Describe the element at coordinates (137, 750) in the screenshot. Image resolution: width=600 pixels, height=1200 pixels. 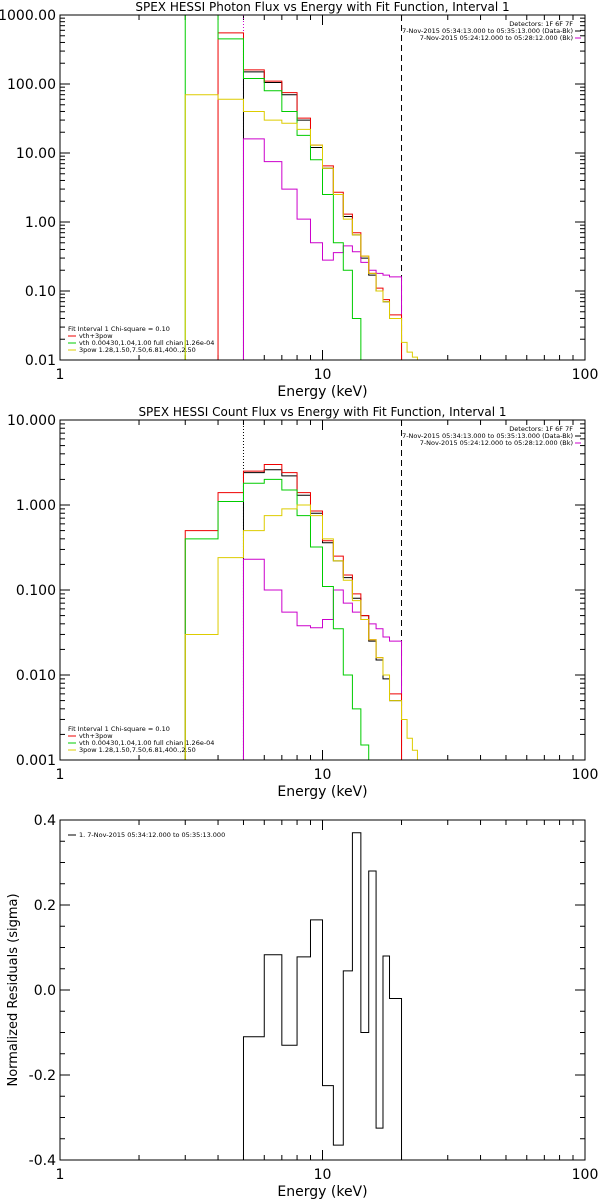
I see `chart1-legend-entry: 3pow 1.28,1.50,7.50,6.81,400.,2.50` at that location.